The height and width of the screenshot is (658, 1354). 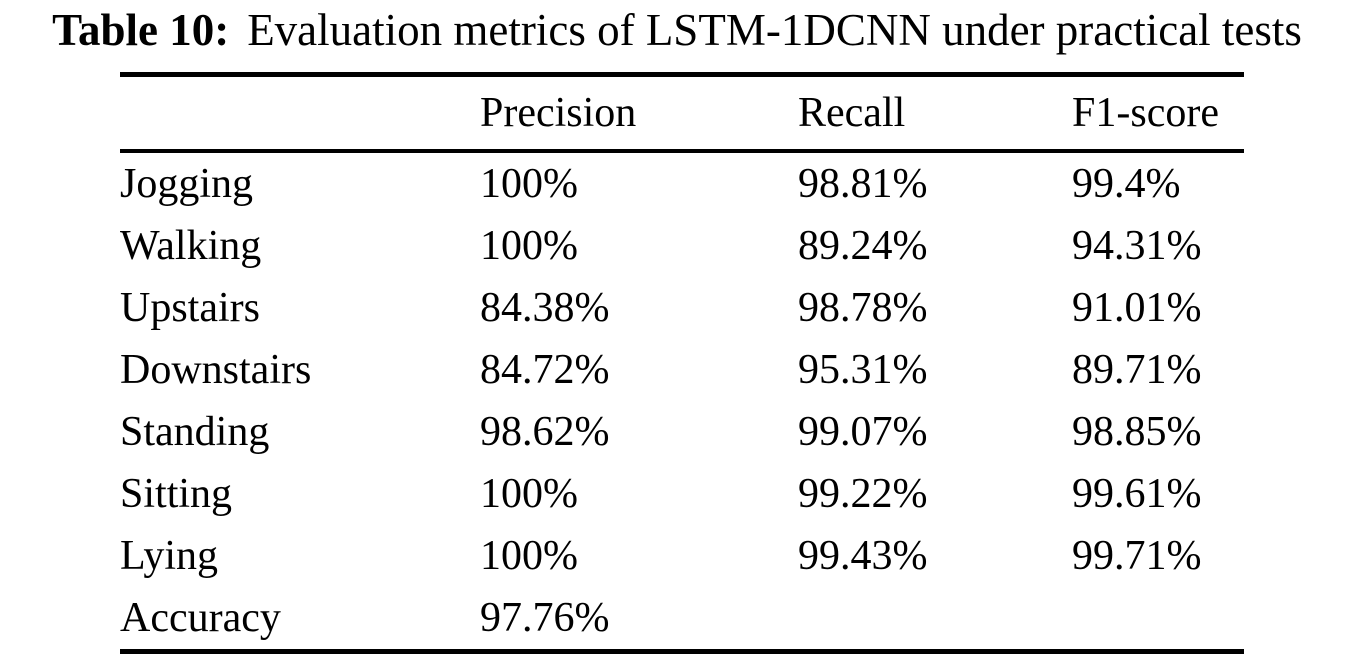 I want to click on header-row: Precision Recall F1-score, so click(x=682, y=113).